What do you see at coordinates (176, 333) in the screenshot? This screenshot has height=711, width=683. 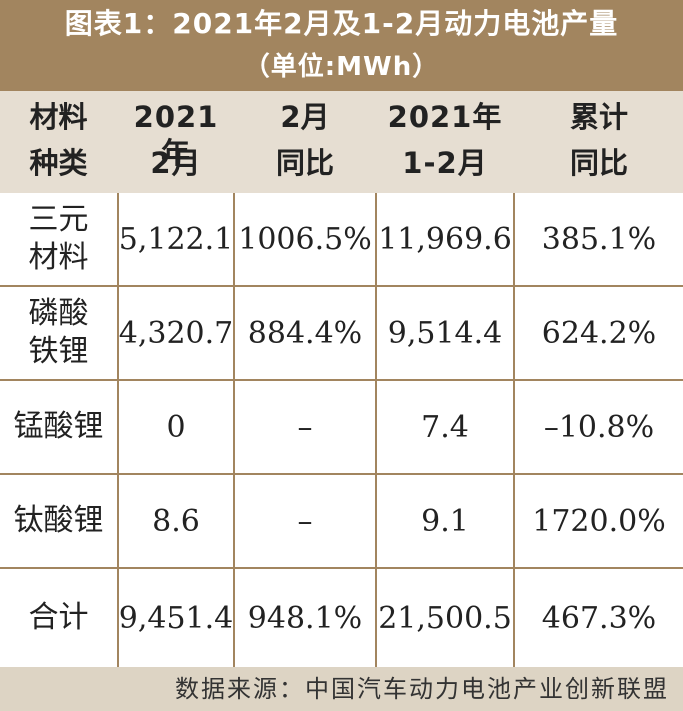 I see `cell-feb: 4,320.7` at bounding box center [176, 333].